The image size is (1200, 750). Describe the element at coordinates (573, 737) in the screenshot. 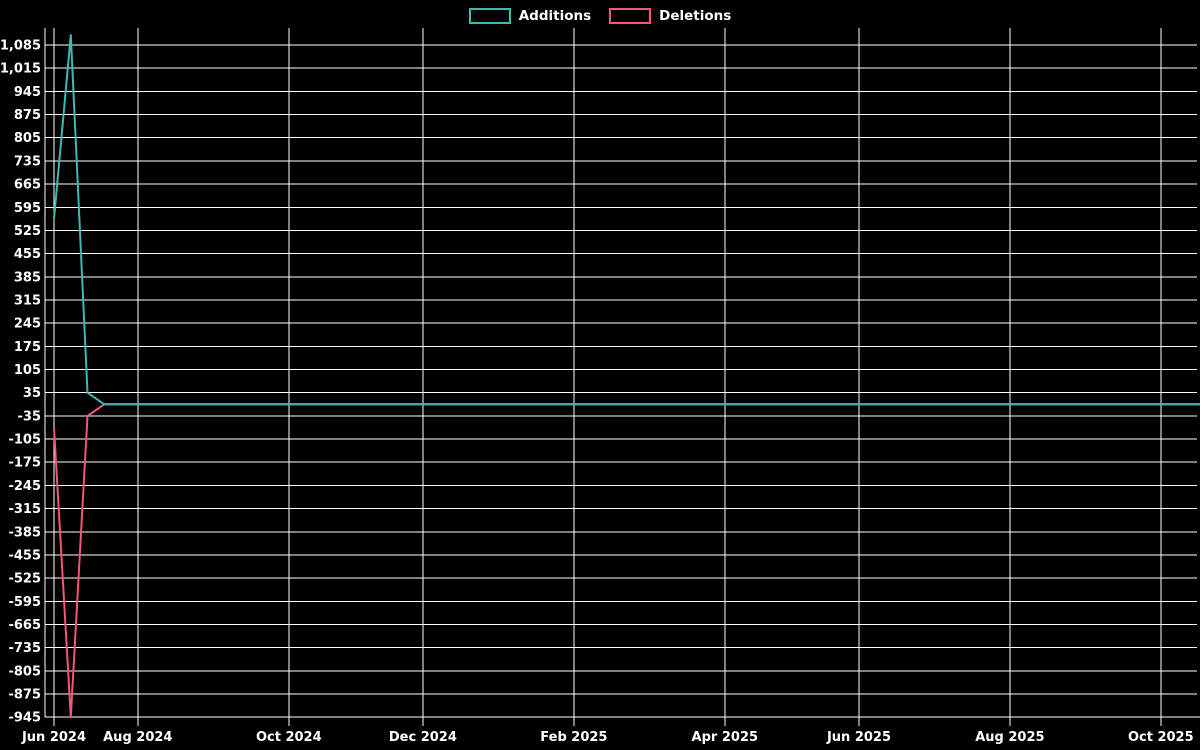

I see `x-tick-label: Feb 2025` at that location.